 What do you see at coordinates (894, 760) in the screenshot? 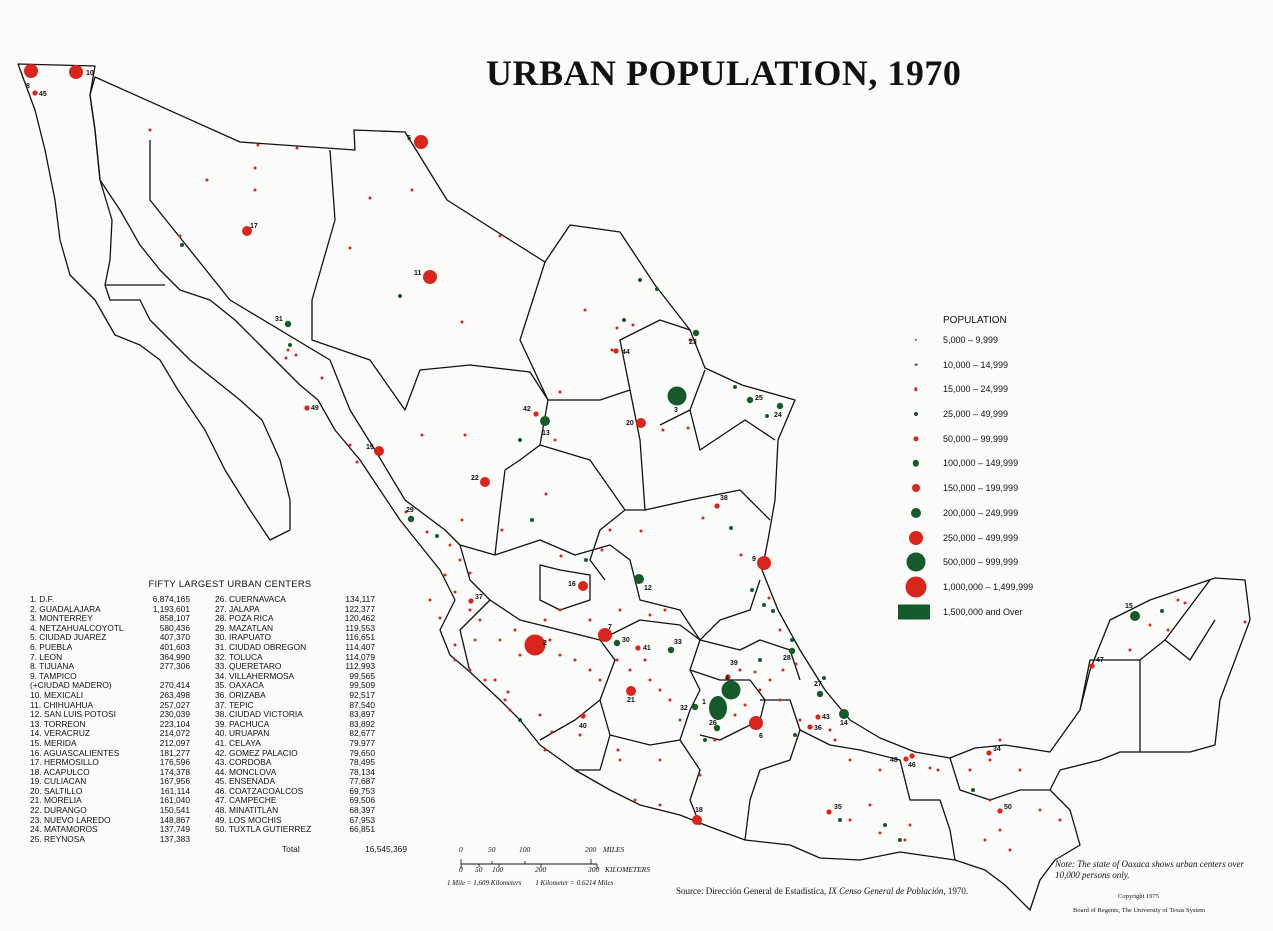
I see `city-number-label: 48` at bounding box center [894, 760].